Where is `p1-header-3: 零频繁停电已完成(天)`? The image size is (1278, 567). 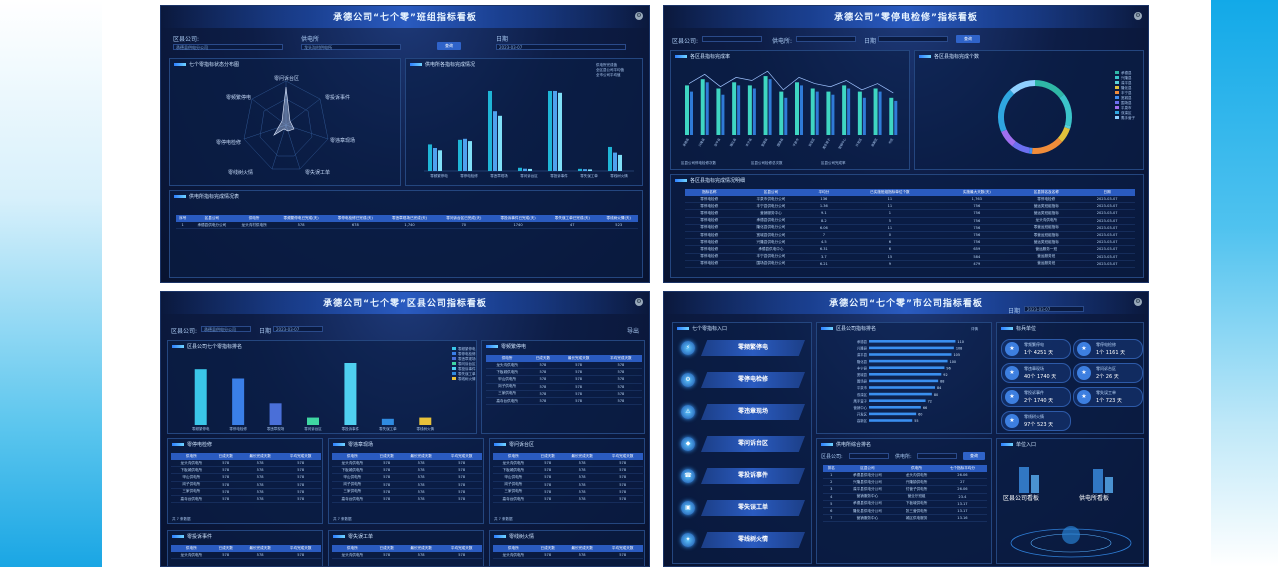 p1-header-3: 零频繁停电已完成(天) is located at coordinates (301, 218).